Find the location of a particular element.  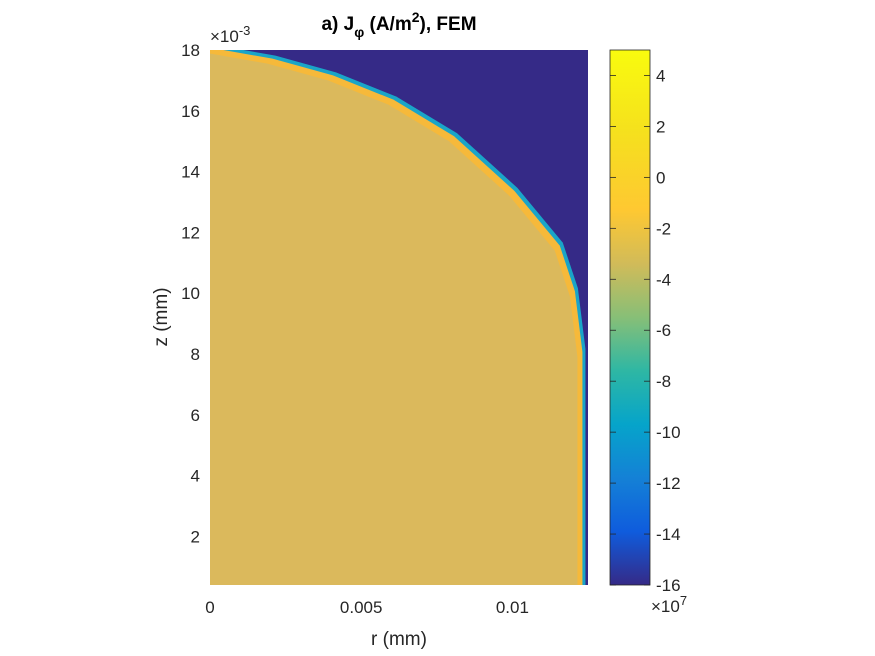

y-tick-label: 4 is located at coordinates (195, 476).